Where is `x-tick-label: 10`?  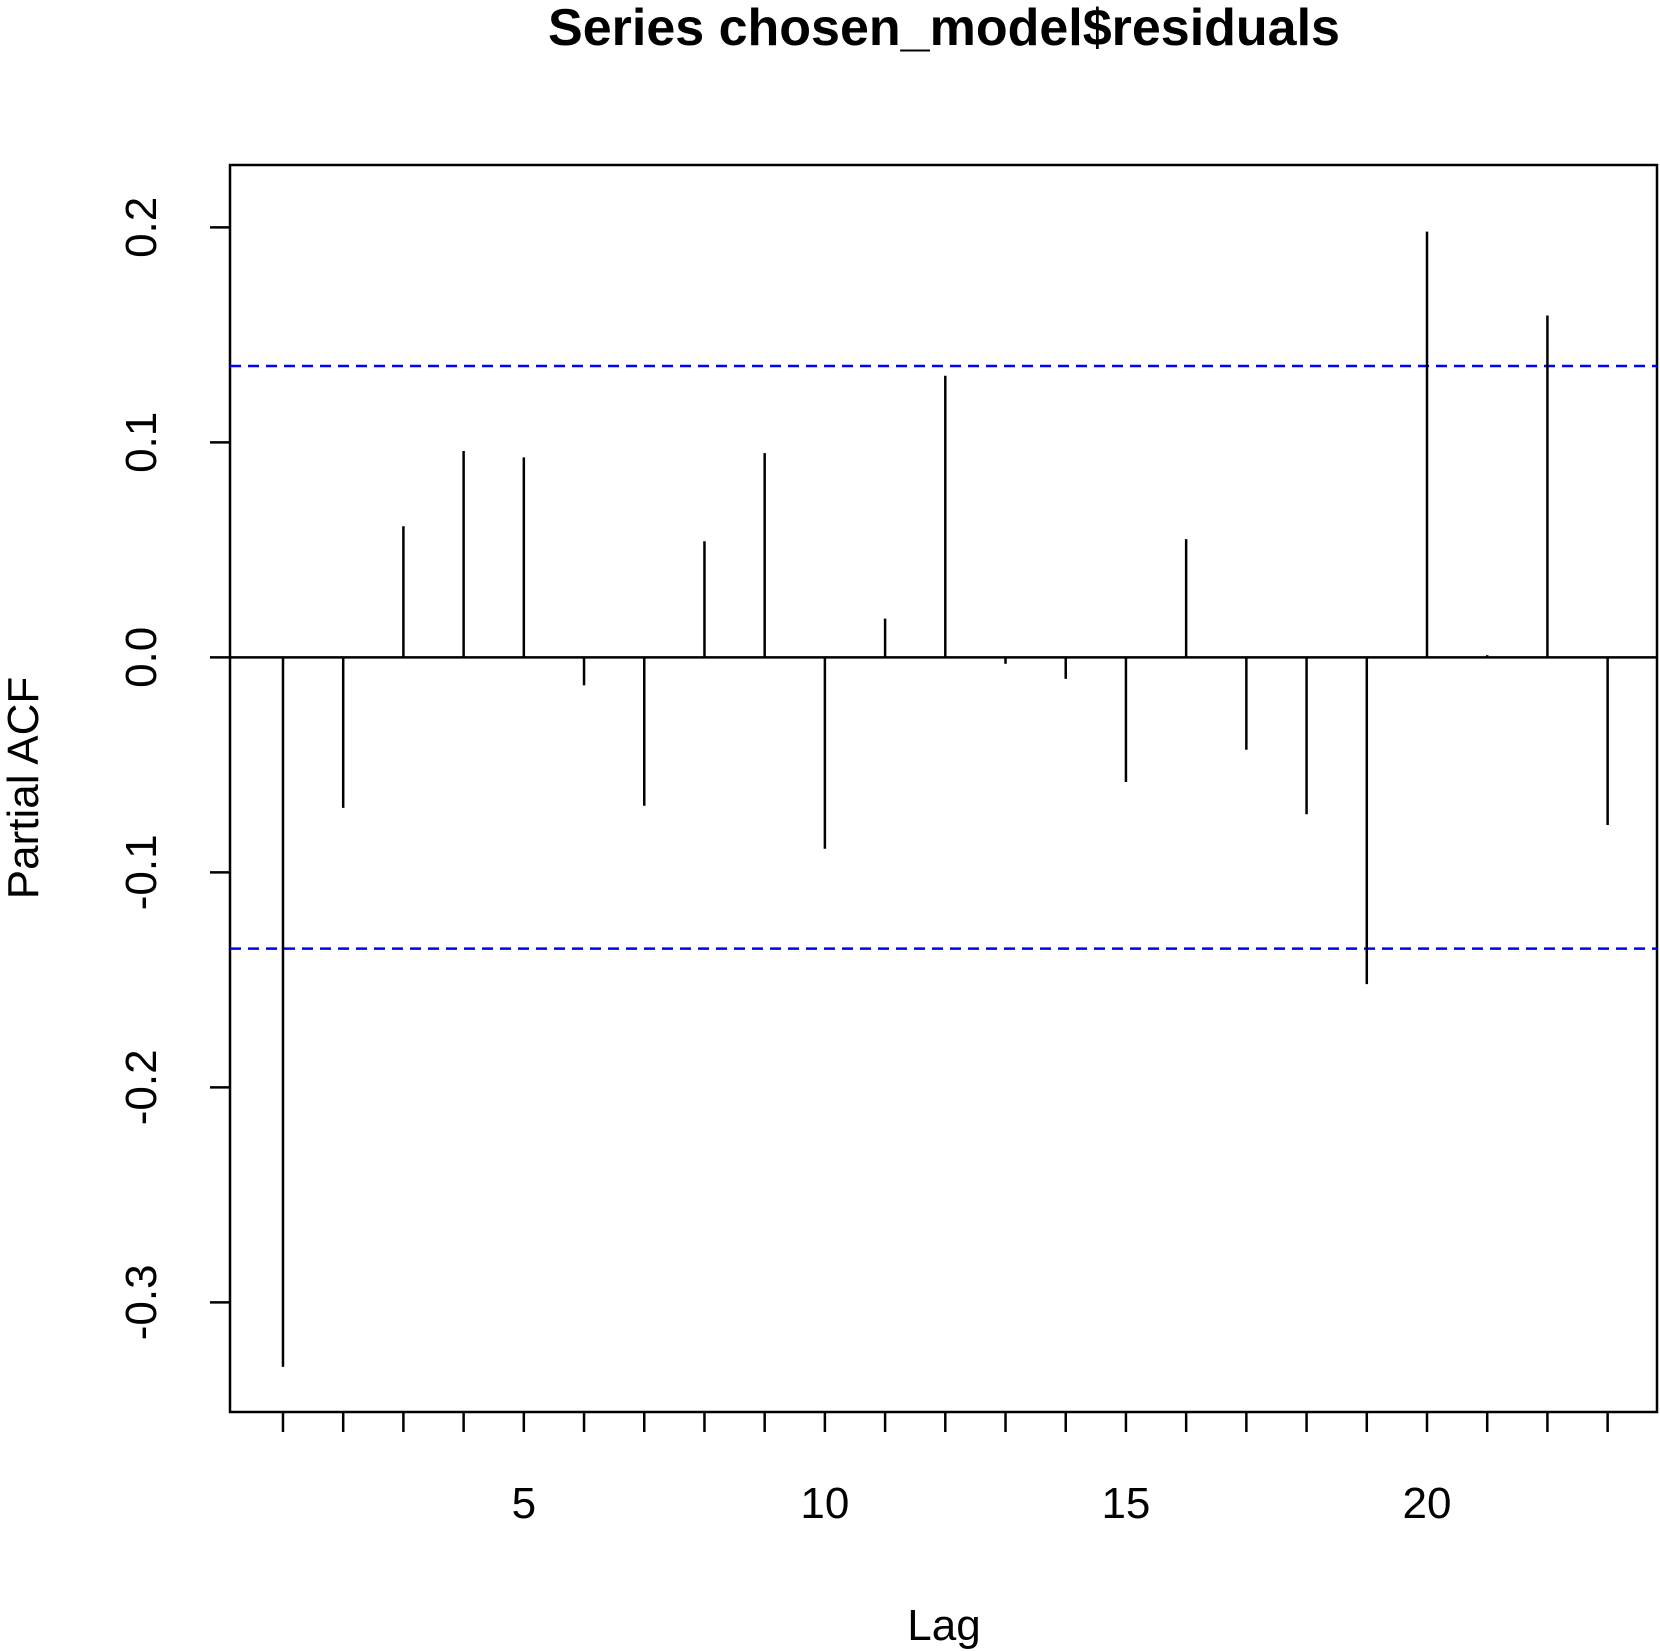
x-tick-label: 10 is located at coordinates (824, 1503).